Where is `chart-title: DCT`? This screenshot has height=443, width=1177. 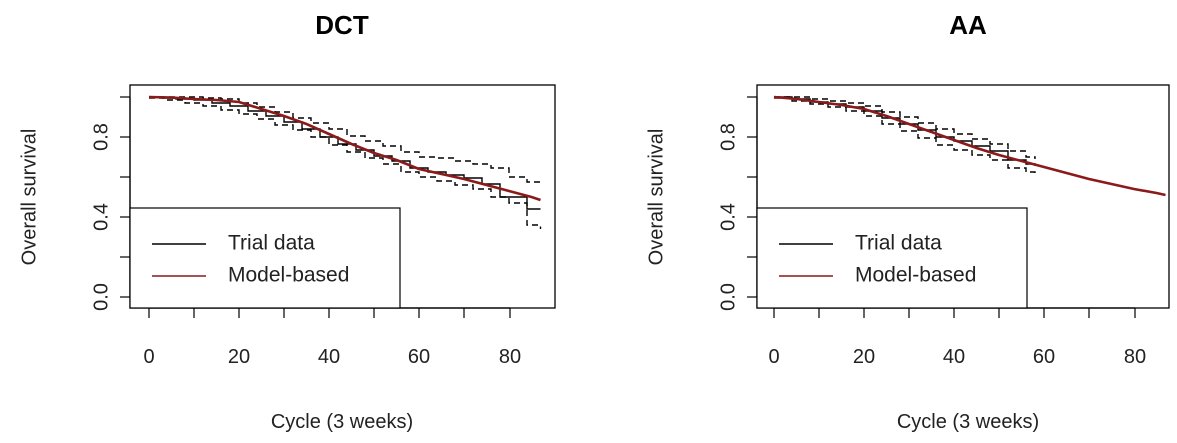 chart-title: DCT is located at coordinates (342, 25).